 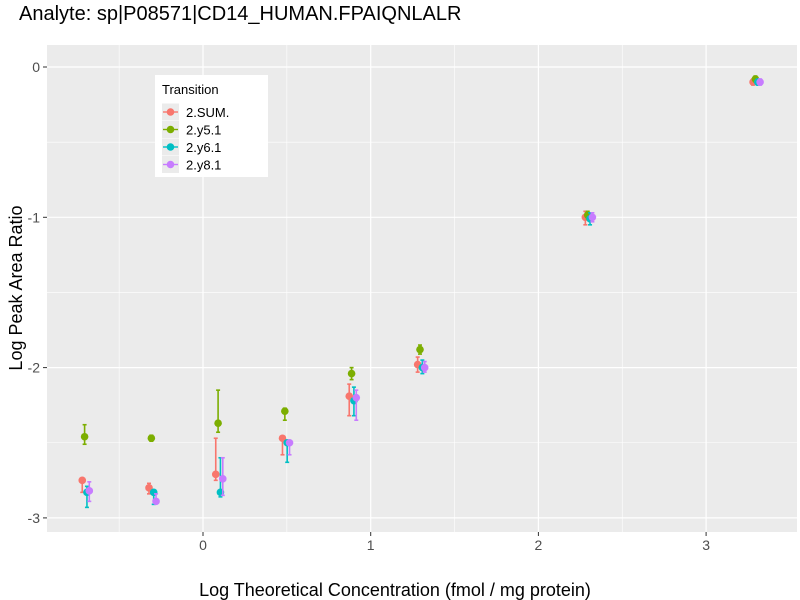 What do you see at coordinates (203, 147) in the screenshot?
I see `legend-label: 2.y6.1` at bounding box center [203, 147].